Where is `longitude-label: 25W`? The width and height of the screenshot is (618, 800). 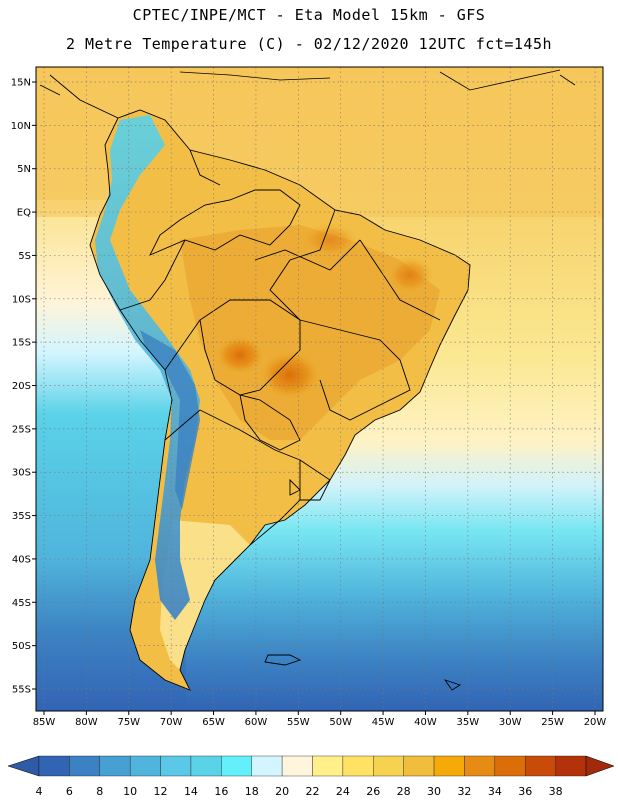
longitude-label: 25W is located at coordinates (552, 721).